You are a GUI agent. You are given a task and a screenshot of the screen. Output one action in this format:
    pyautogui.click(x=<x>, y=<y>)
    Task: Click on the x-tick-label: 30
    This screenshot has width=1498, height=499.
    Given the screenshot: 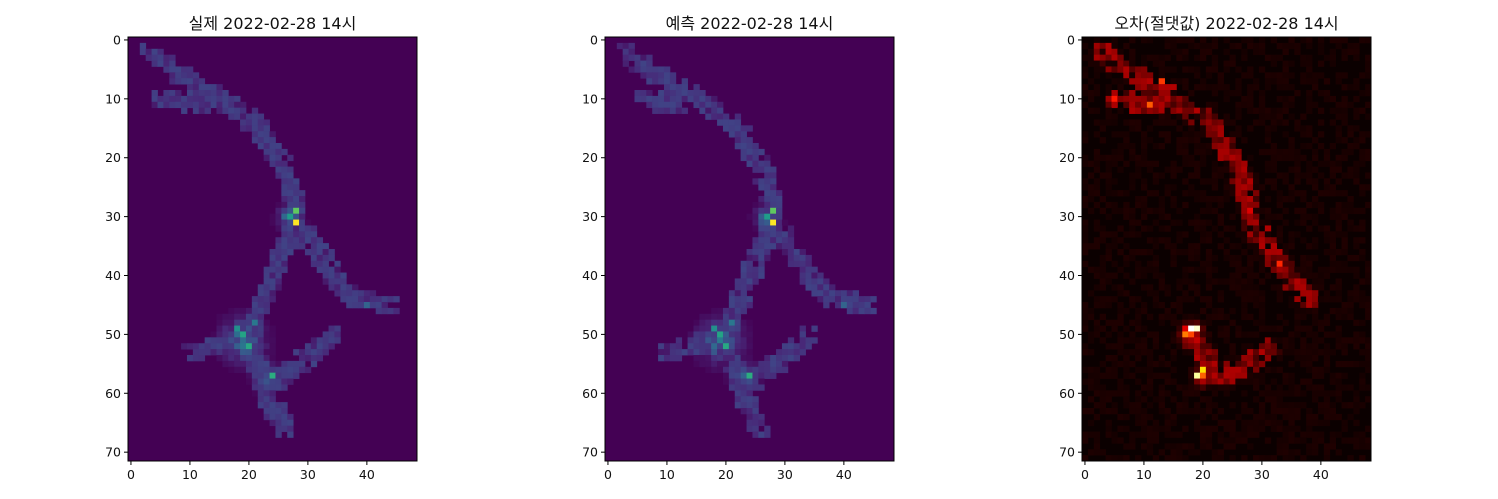 What is the action you would take?
    pyautogui.click(x=785, y=474)
    